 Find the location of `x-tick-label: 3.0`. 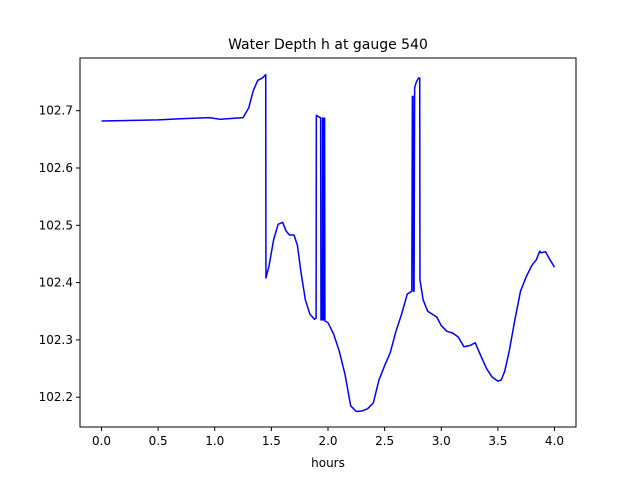

x-tick-label: 3.0 is located at coordinates (441, 441).